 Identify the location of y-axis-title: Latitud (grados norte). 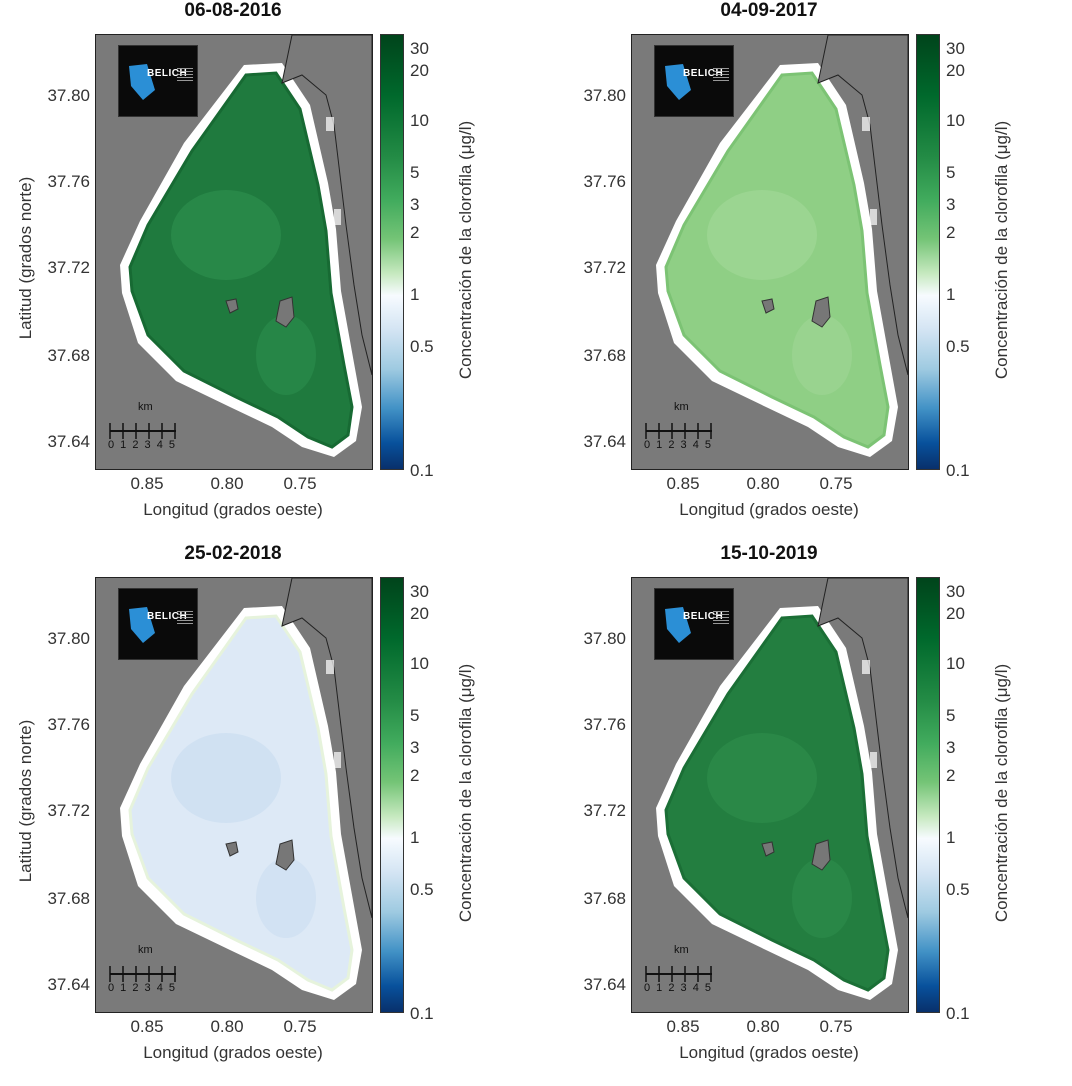
(25, 258).